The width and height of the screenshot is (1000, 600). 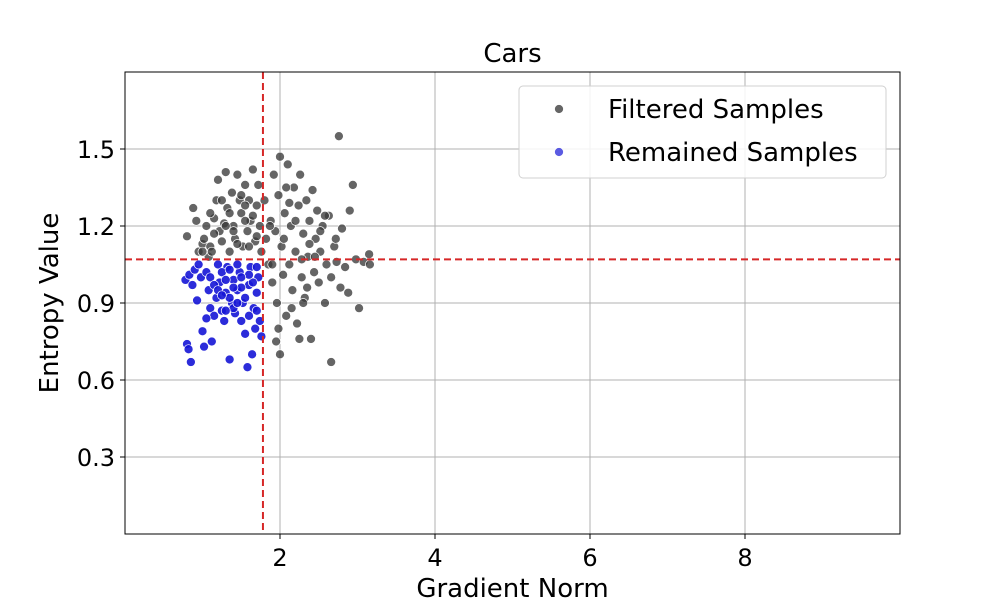 I want to click on series-layer, so click(x=277, y=252).